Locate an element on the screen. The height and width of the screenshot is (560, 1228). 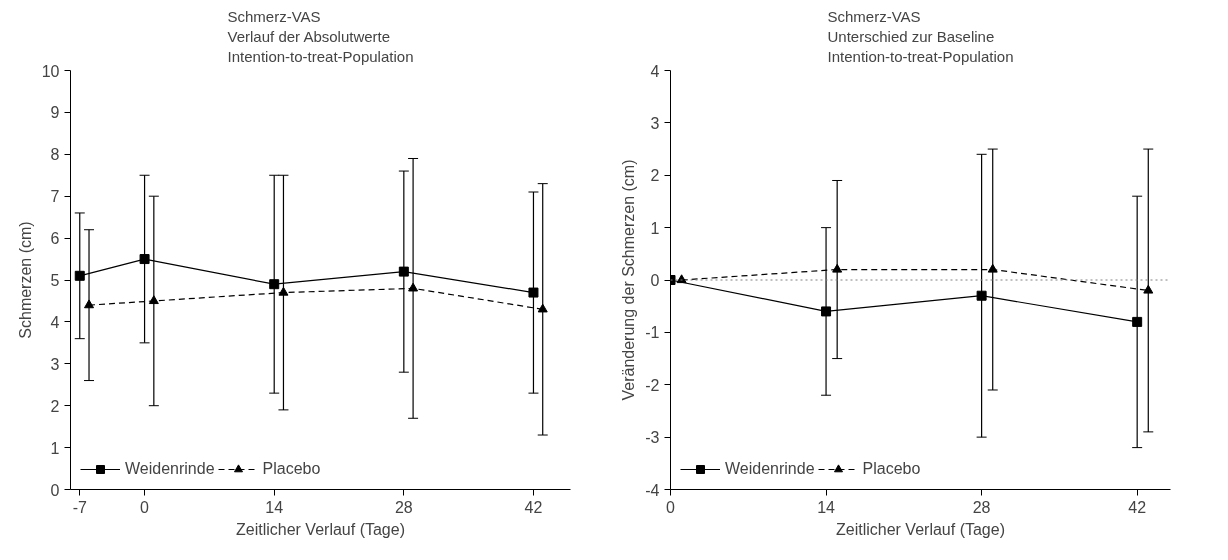
chart-title: Schmerz-VAS Unterschied zur Baseline Intention-to-treat-Population is located at coordinates (920, 36).